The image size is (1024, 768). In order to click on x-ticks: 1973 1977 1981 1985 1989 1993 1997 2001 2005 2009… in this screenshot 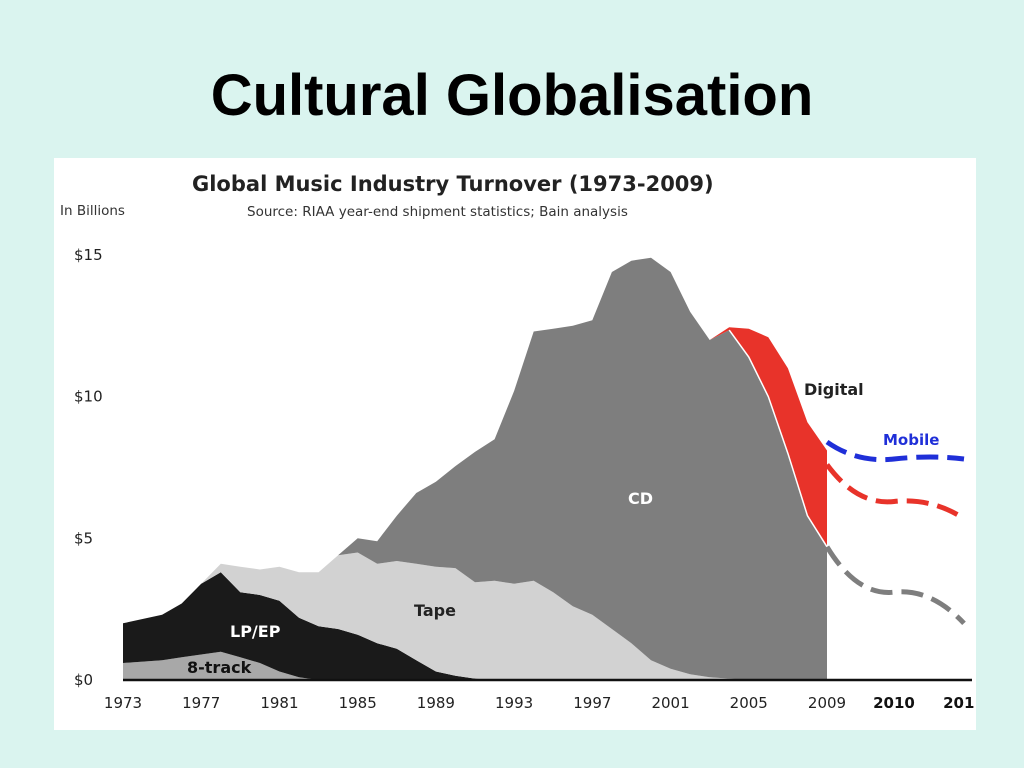, I will do `click(540, 703)`.